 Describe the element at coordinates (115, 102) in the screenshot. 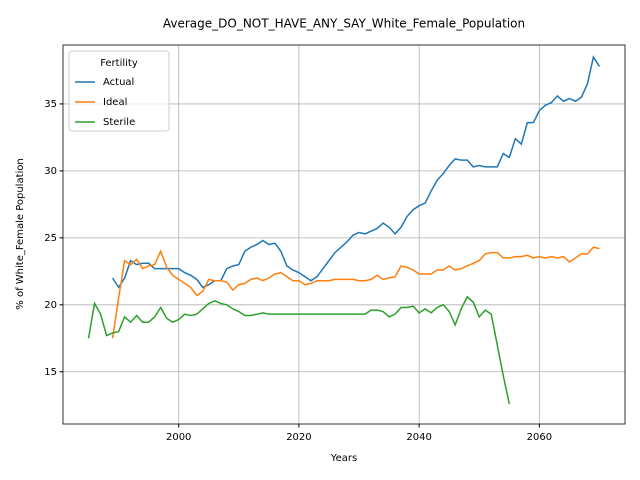

I see `legend-label: Ideal` at that location.